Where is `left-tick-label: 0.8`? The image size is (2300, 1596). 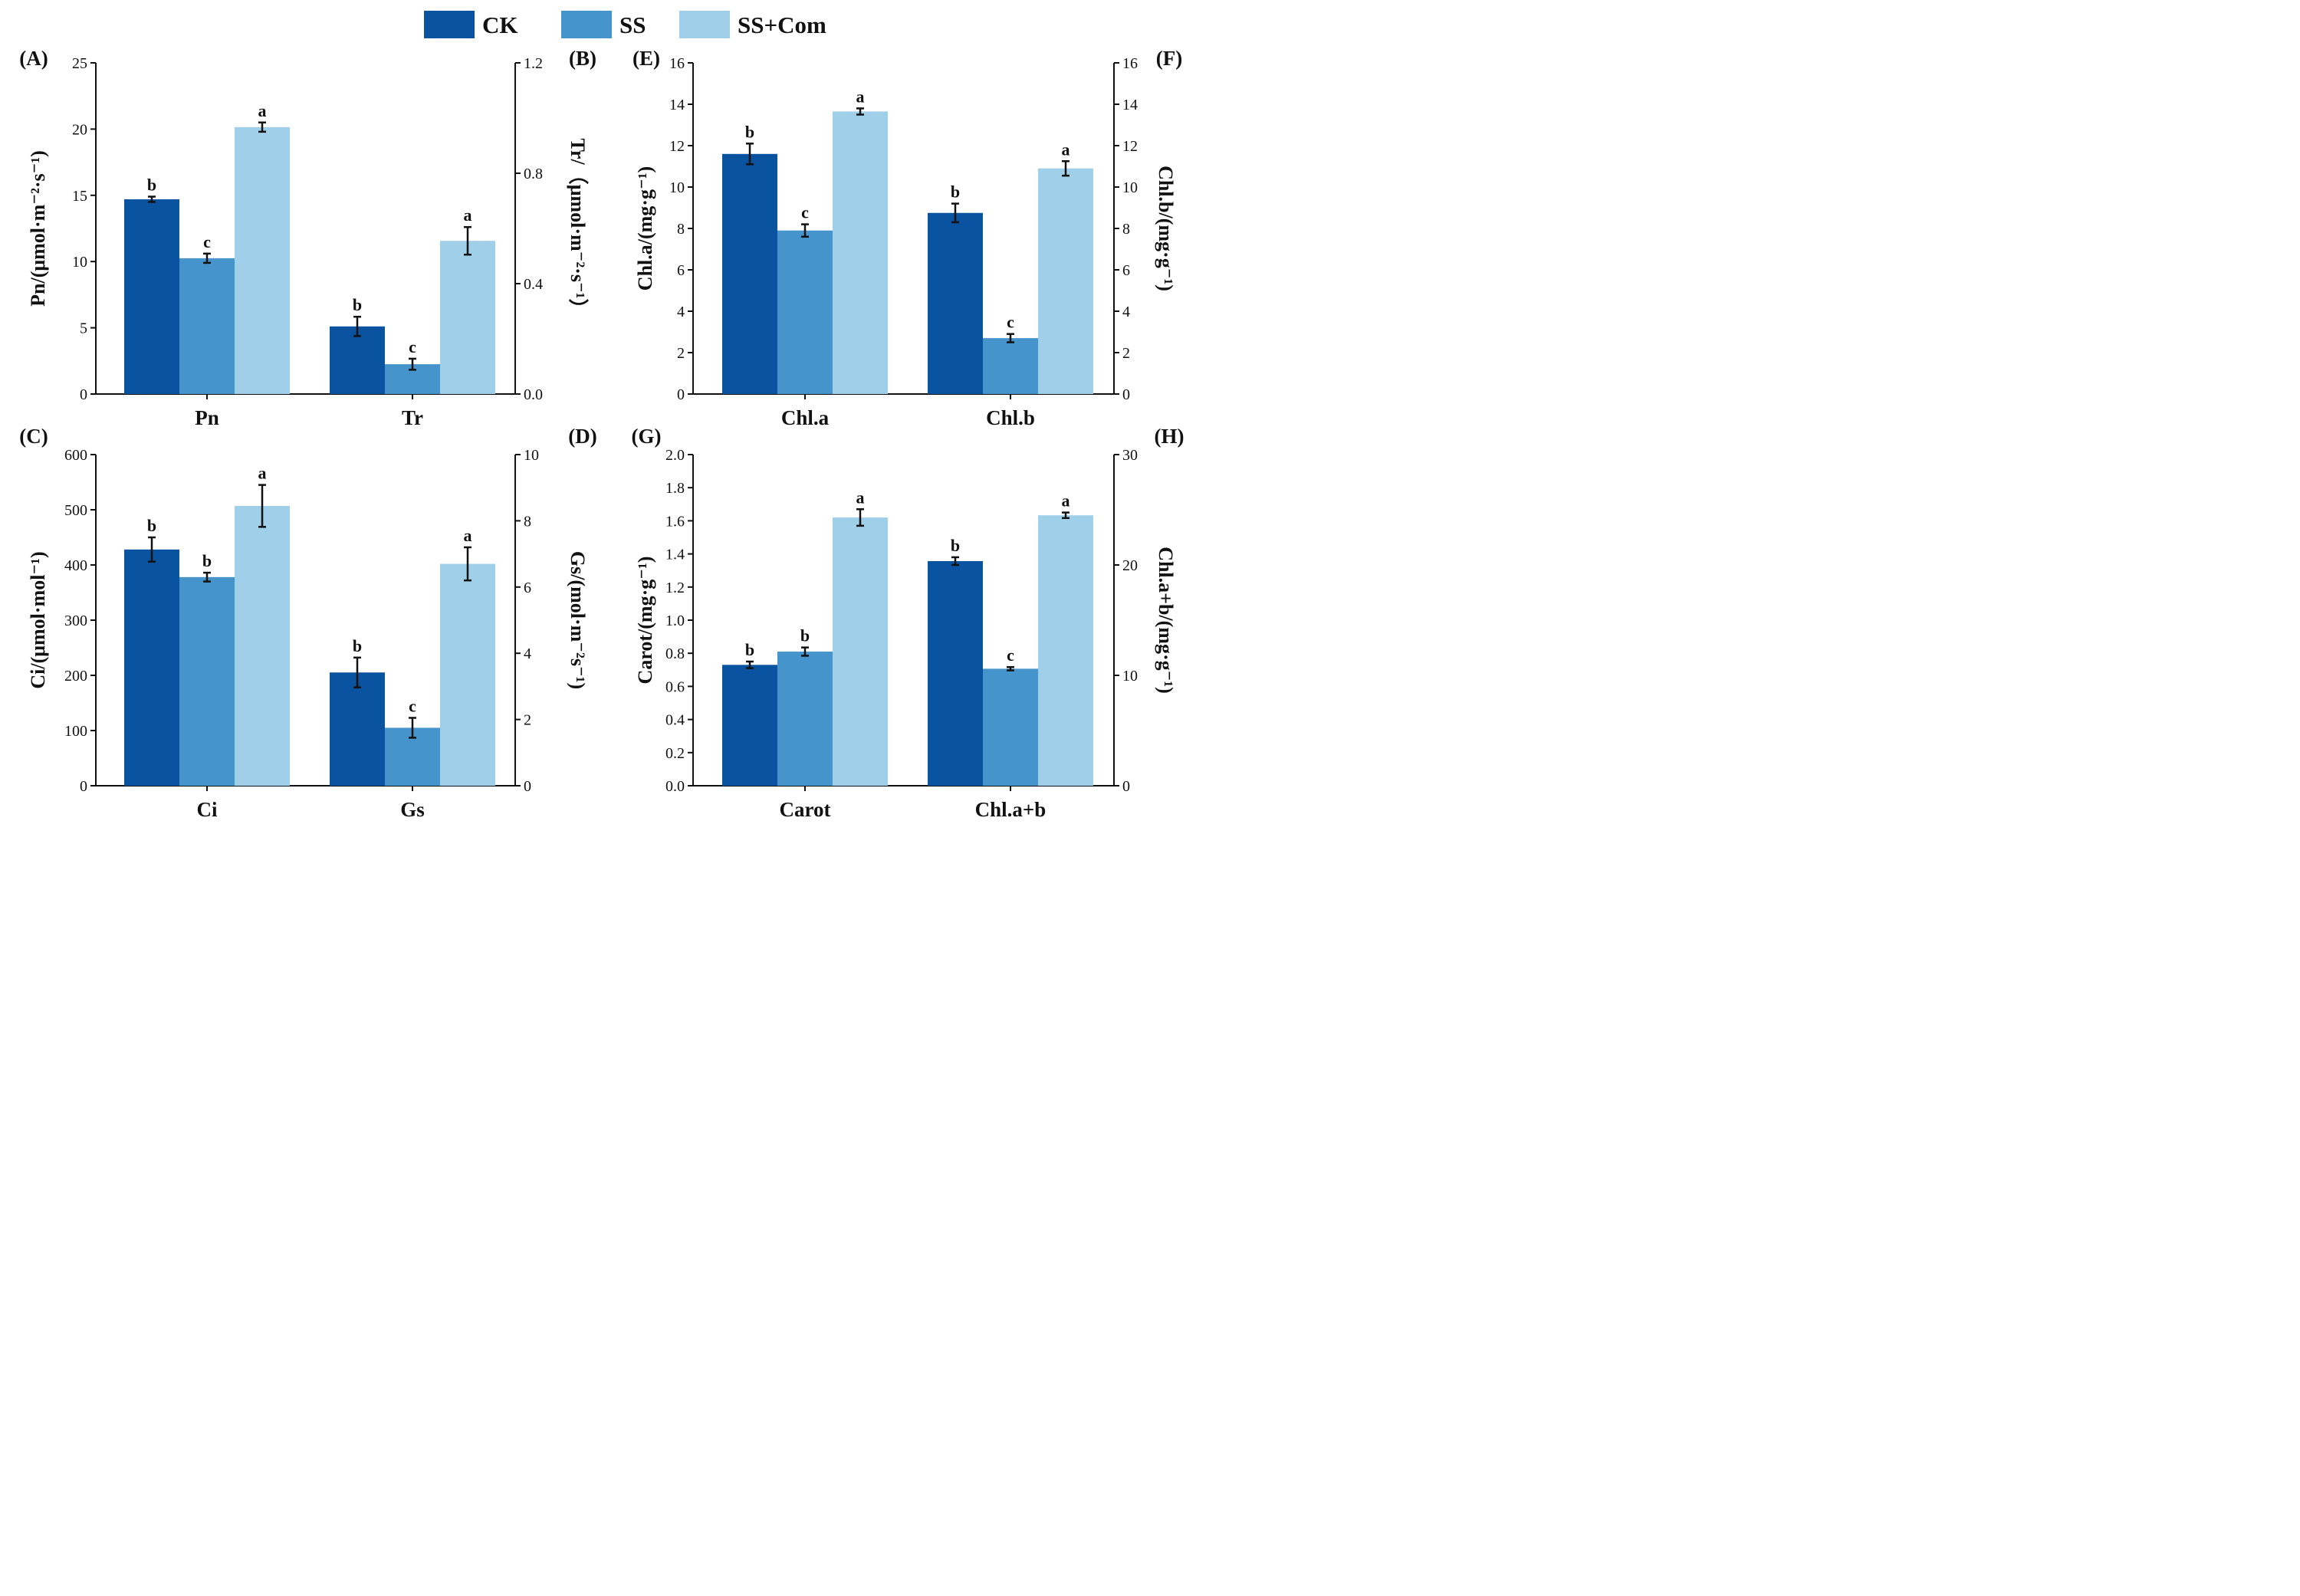
left-tick-label: 0.8 is located at coordinates (675, 653).